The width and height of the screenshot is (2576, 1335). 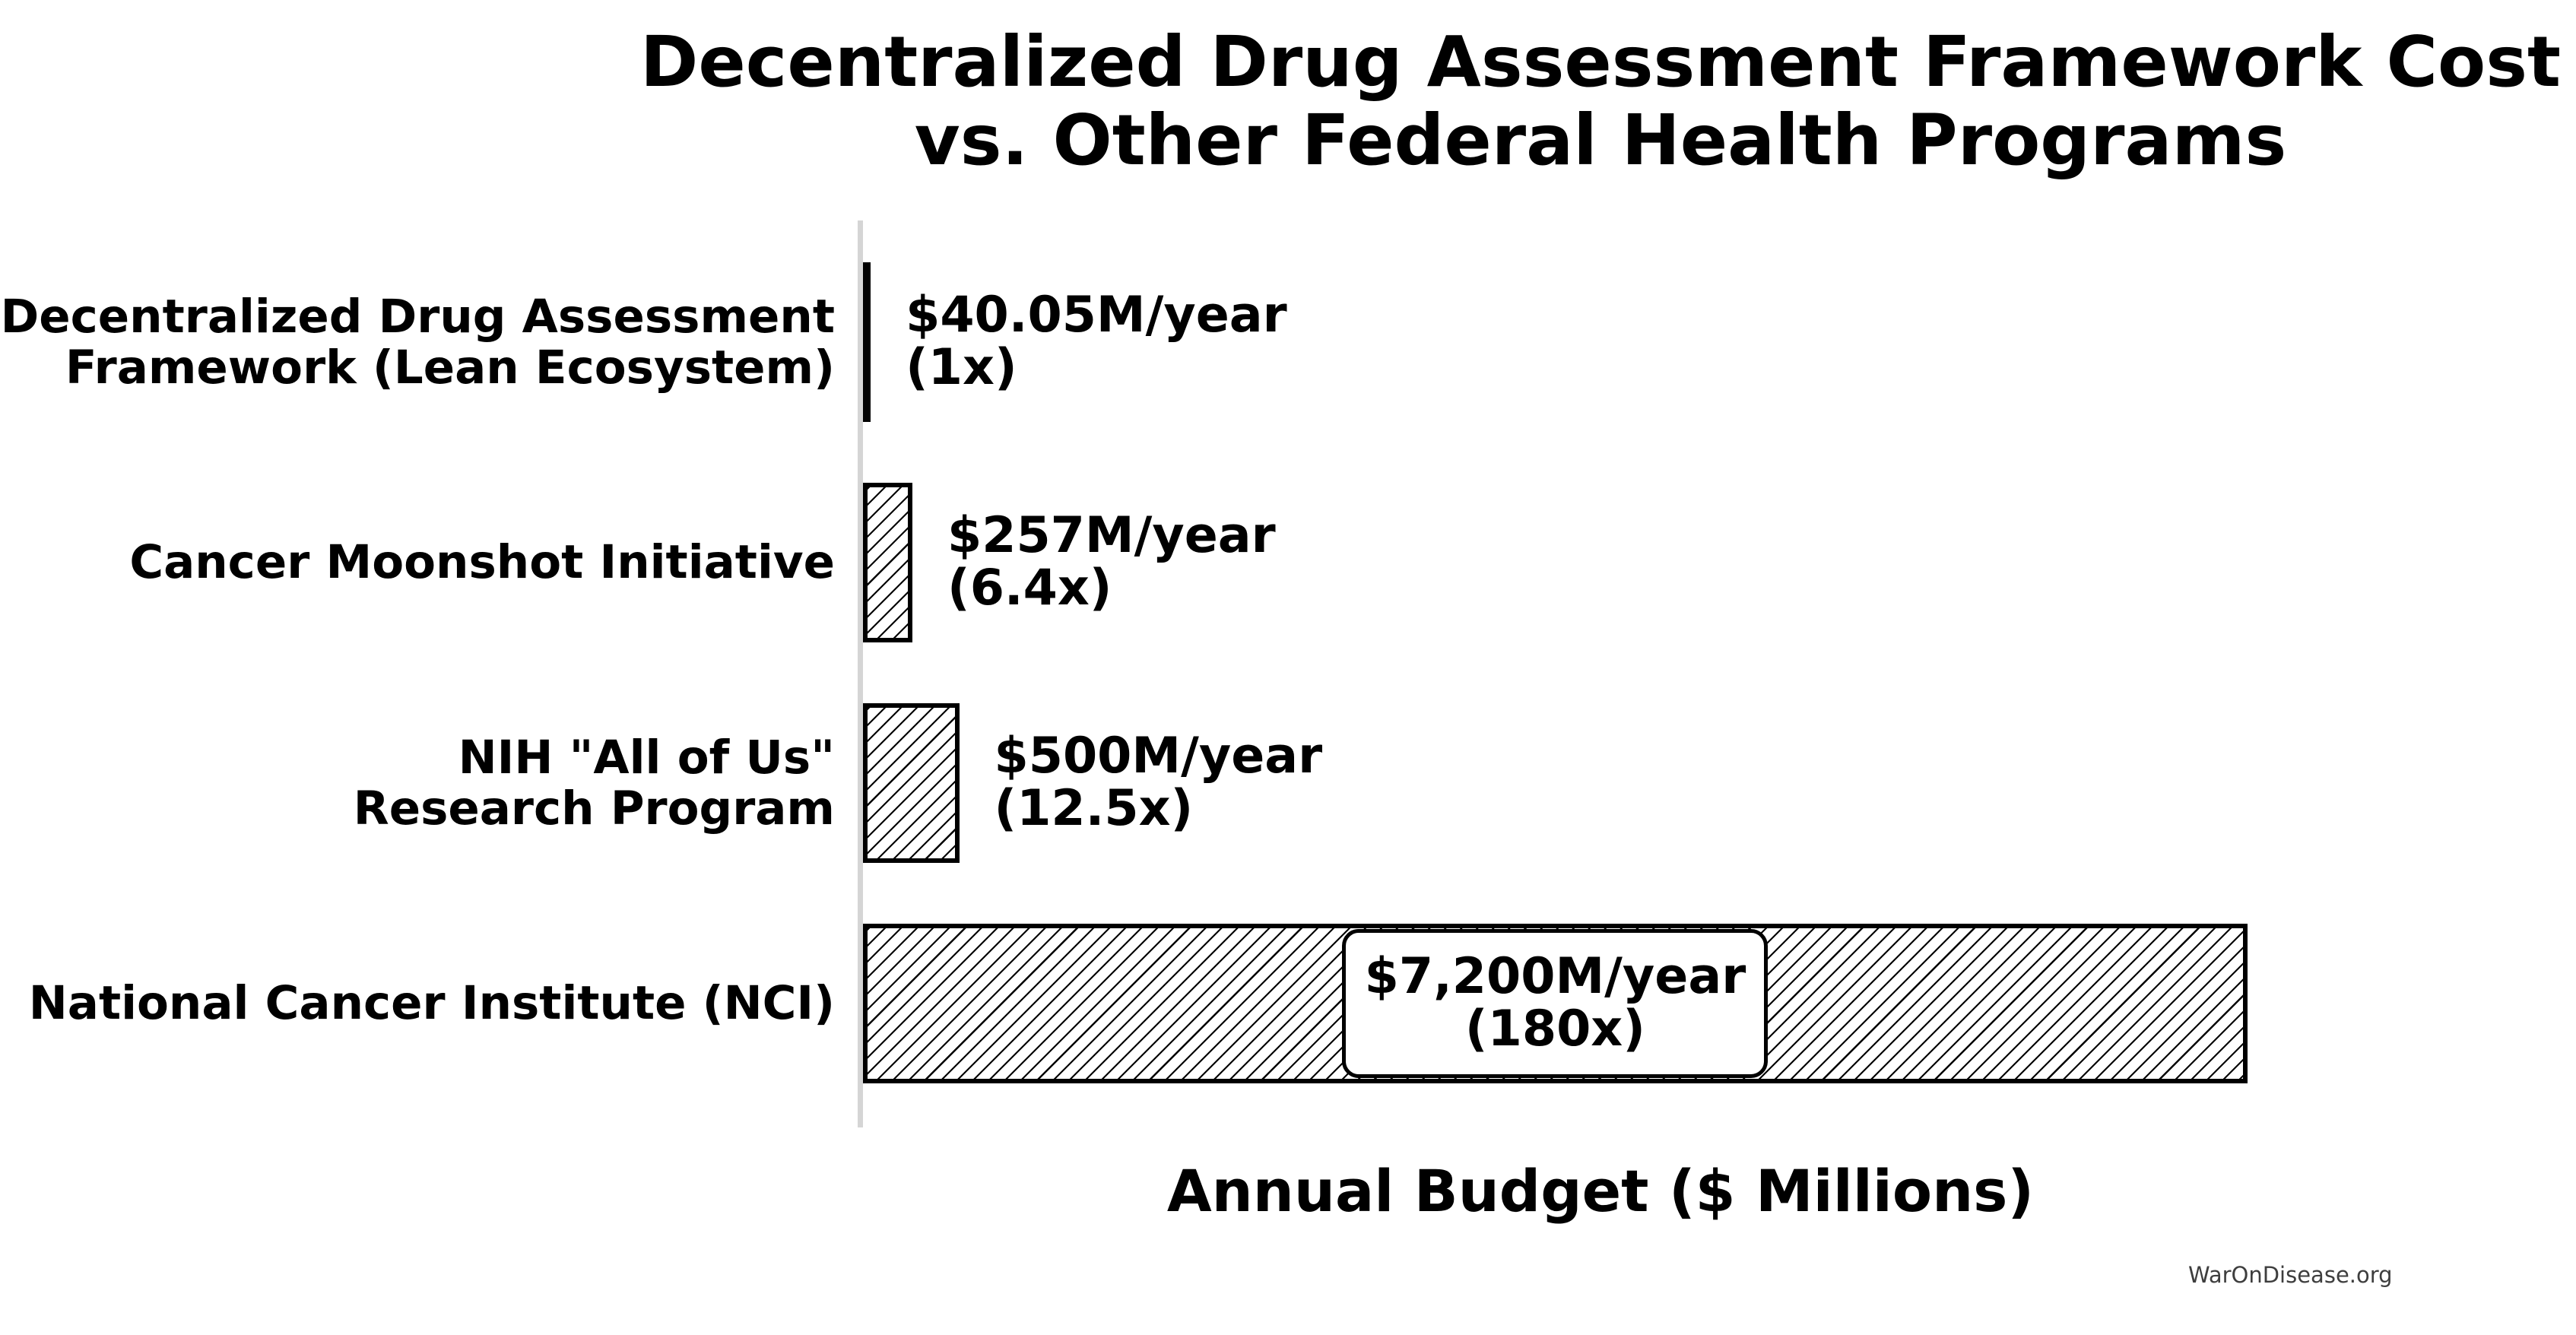 I want to click on y-axis-spine, so click(x=860, y=673).